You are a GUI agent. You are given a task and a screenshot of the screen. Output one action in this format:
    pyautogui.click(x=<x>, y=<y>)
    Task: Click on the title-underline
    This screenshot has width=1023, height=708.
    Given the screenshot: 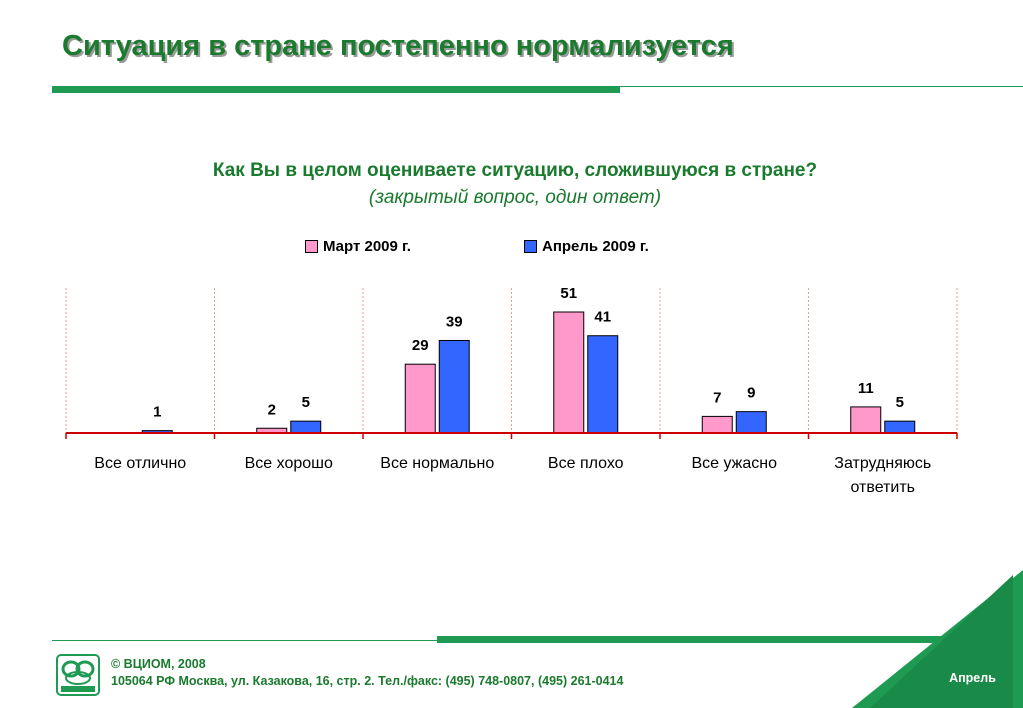 What is the action you would take?
    pyautogui.click(x=336, y=89)
    